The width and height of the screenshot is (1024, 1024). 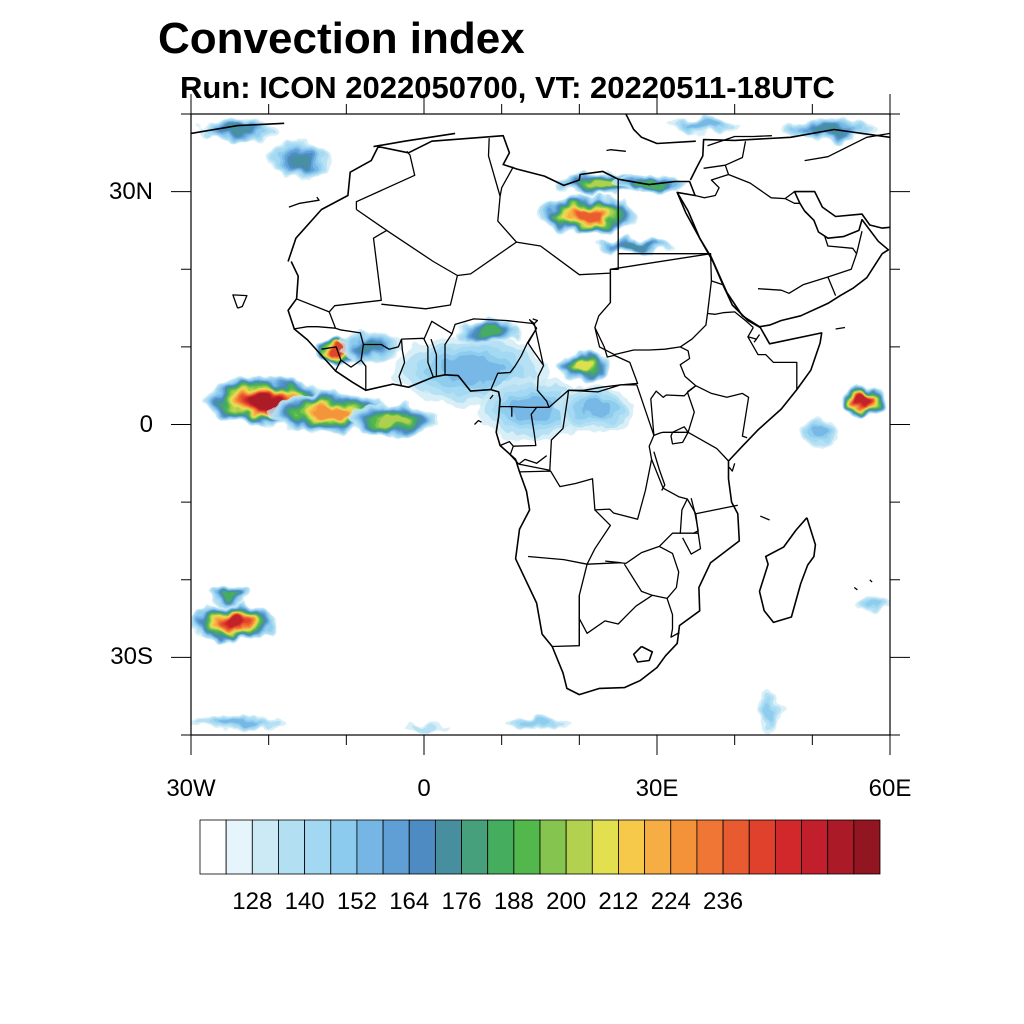 I want to click on colorbar-tick-label: 236, so click(x=723, y=901).